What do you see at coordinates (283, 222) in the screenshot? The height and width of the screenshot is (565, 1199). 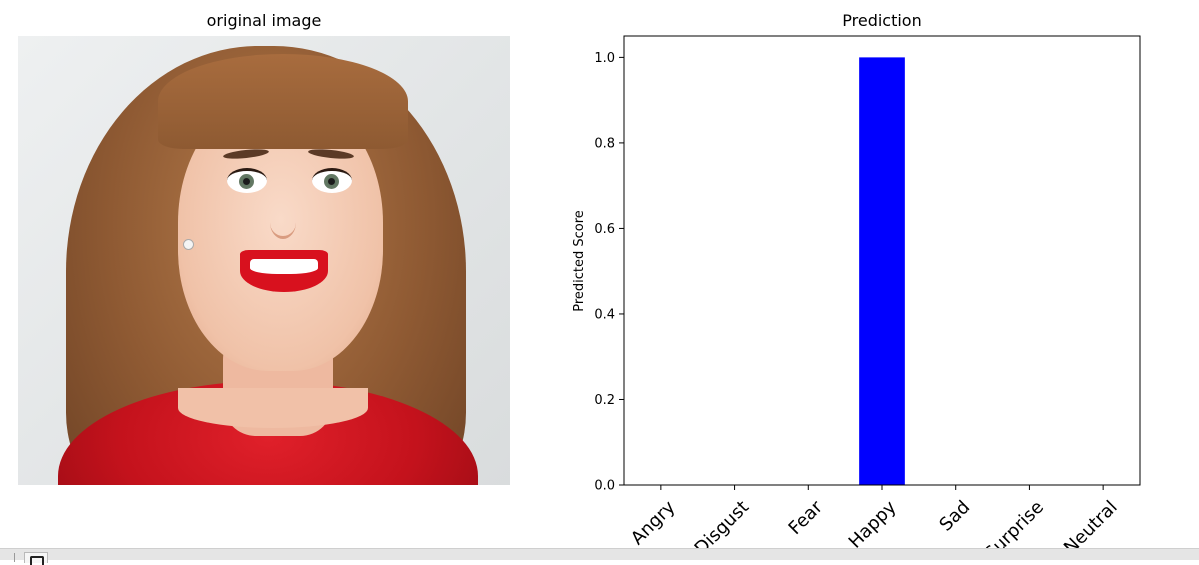 I see `nose` at bounding box center [283, 222].